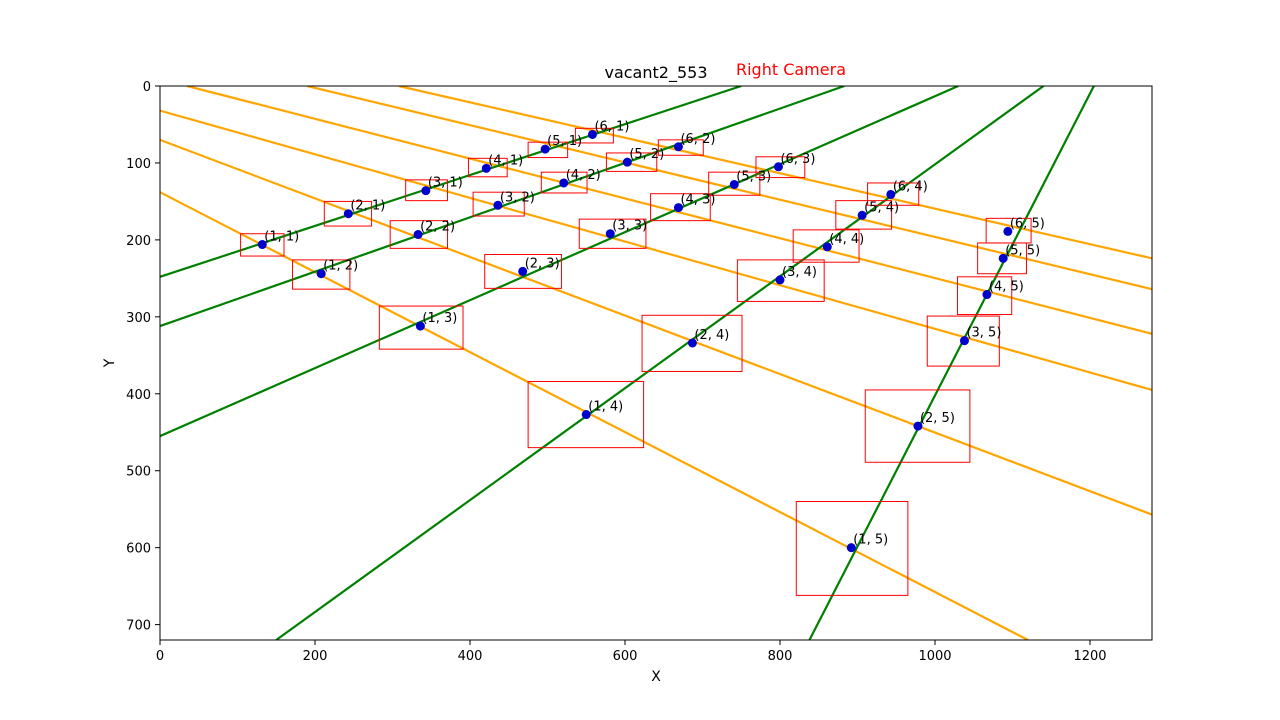 This screenshot has width=1280, height=720. Describe the element at coordinates (138, 549) in the screenshot. I see `y-tick-label: 600` at that location.